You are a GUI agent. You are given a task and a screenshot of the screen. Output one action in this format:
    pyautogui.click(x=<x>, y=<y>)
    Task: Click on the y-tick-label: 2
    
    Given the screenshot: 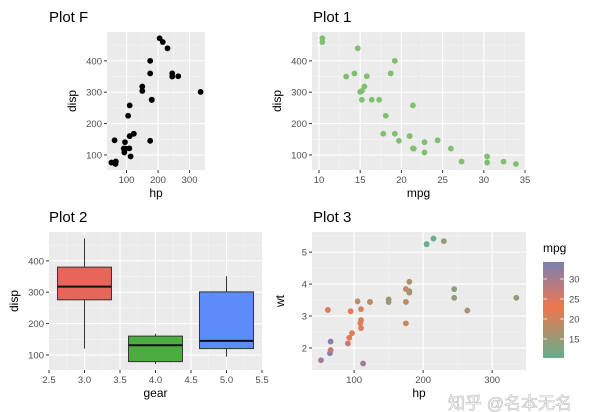 What is the action you would take?
    pyautogui.click(x=304, y=348)
    